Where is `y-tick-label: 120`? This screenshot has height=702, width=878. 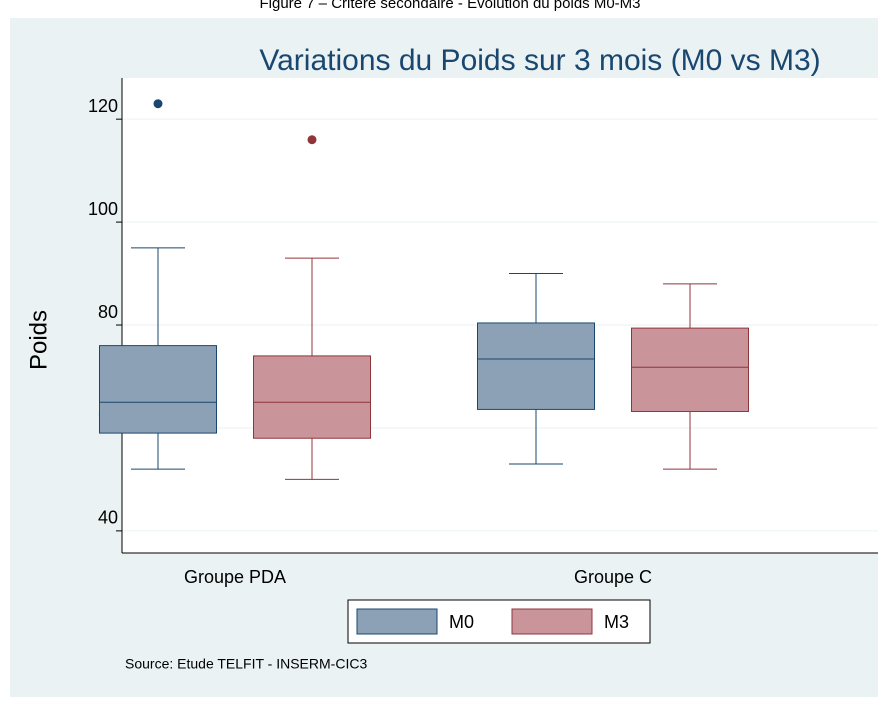
y-tick-label: 120 is located at coordinates (103, 106).